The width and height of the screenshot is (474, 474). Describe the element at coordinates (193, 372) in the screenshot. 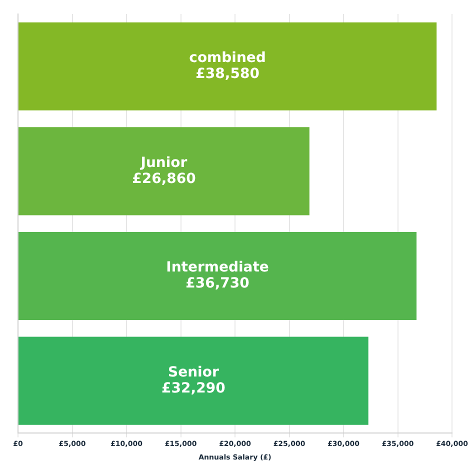

I see `y-tick-label: Senior` at that location.